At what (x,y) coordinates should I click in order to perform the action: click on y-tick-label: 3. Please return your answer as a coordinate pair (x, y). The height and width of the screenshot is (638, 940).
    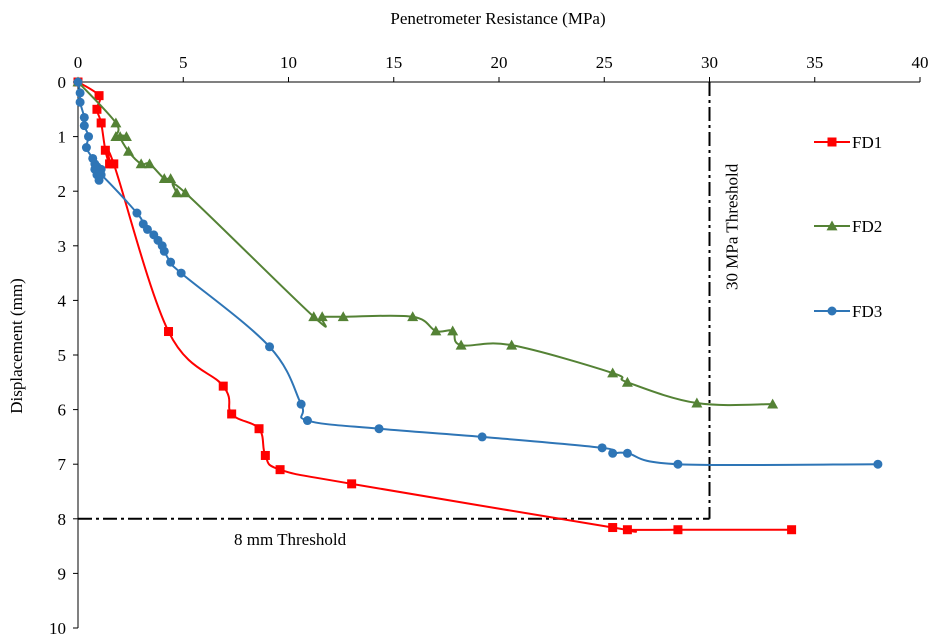
    Looking at the image, I should click on (62, 246).